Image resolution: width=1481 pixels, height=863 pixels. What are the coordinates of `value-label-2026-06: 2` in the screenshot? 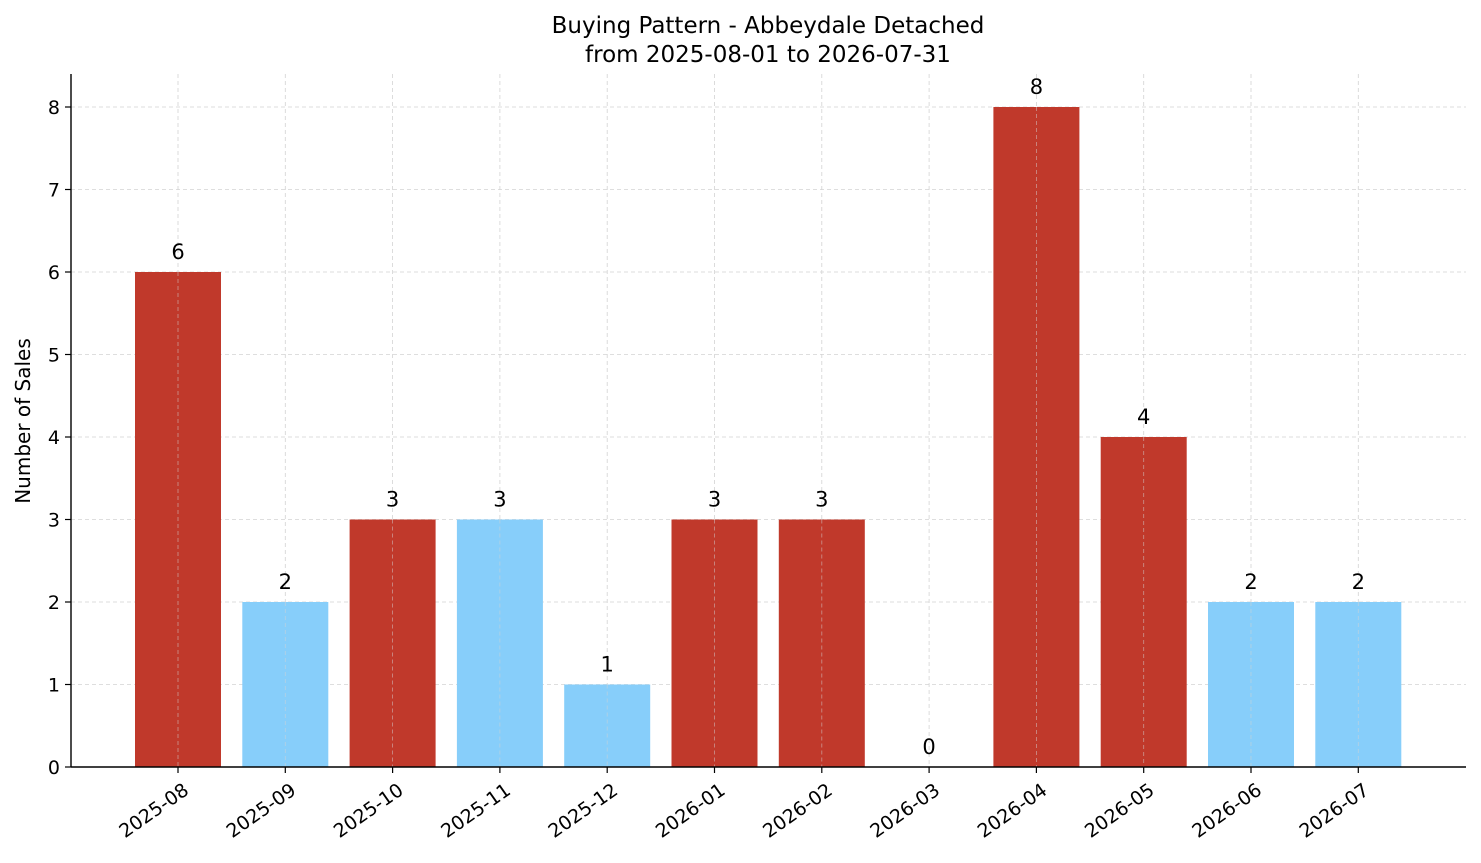 It's located at (1250, 582).